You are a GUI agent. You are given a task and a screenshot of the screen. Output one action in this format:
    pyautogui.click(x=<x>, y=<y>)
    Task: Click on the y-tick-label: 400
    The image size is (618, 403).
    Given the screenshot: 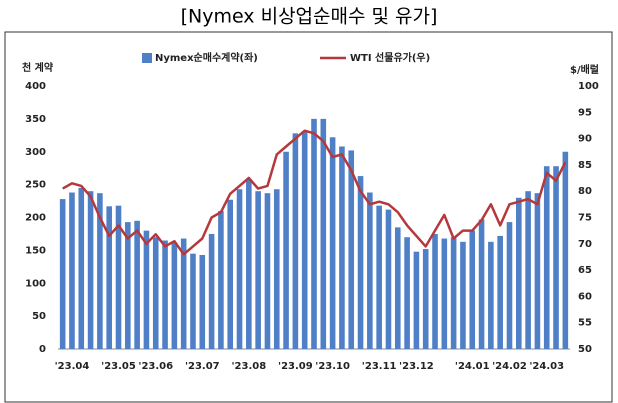 What is the action you would take?
    pyautogui.click(x=35, y=86)
    